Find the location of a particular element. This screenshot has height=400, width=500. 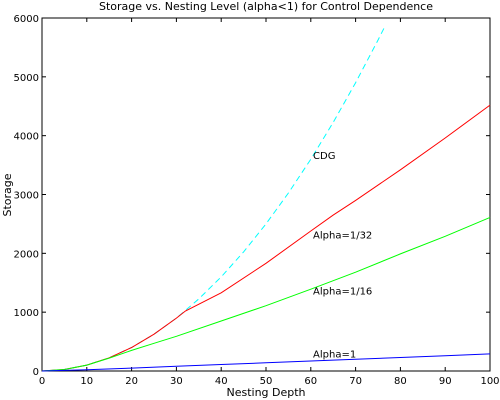

y-axis-label: Storage is located at coordinates (7, 194).